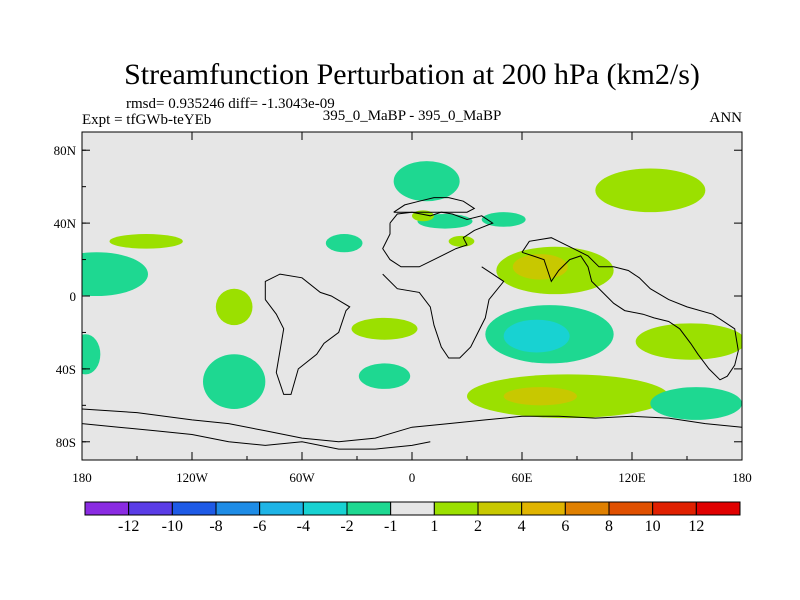 The image size is (800, 600). I want to click on coastline-antarctic-peninsula, so click(256, 436).